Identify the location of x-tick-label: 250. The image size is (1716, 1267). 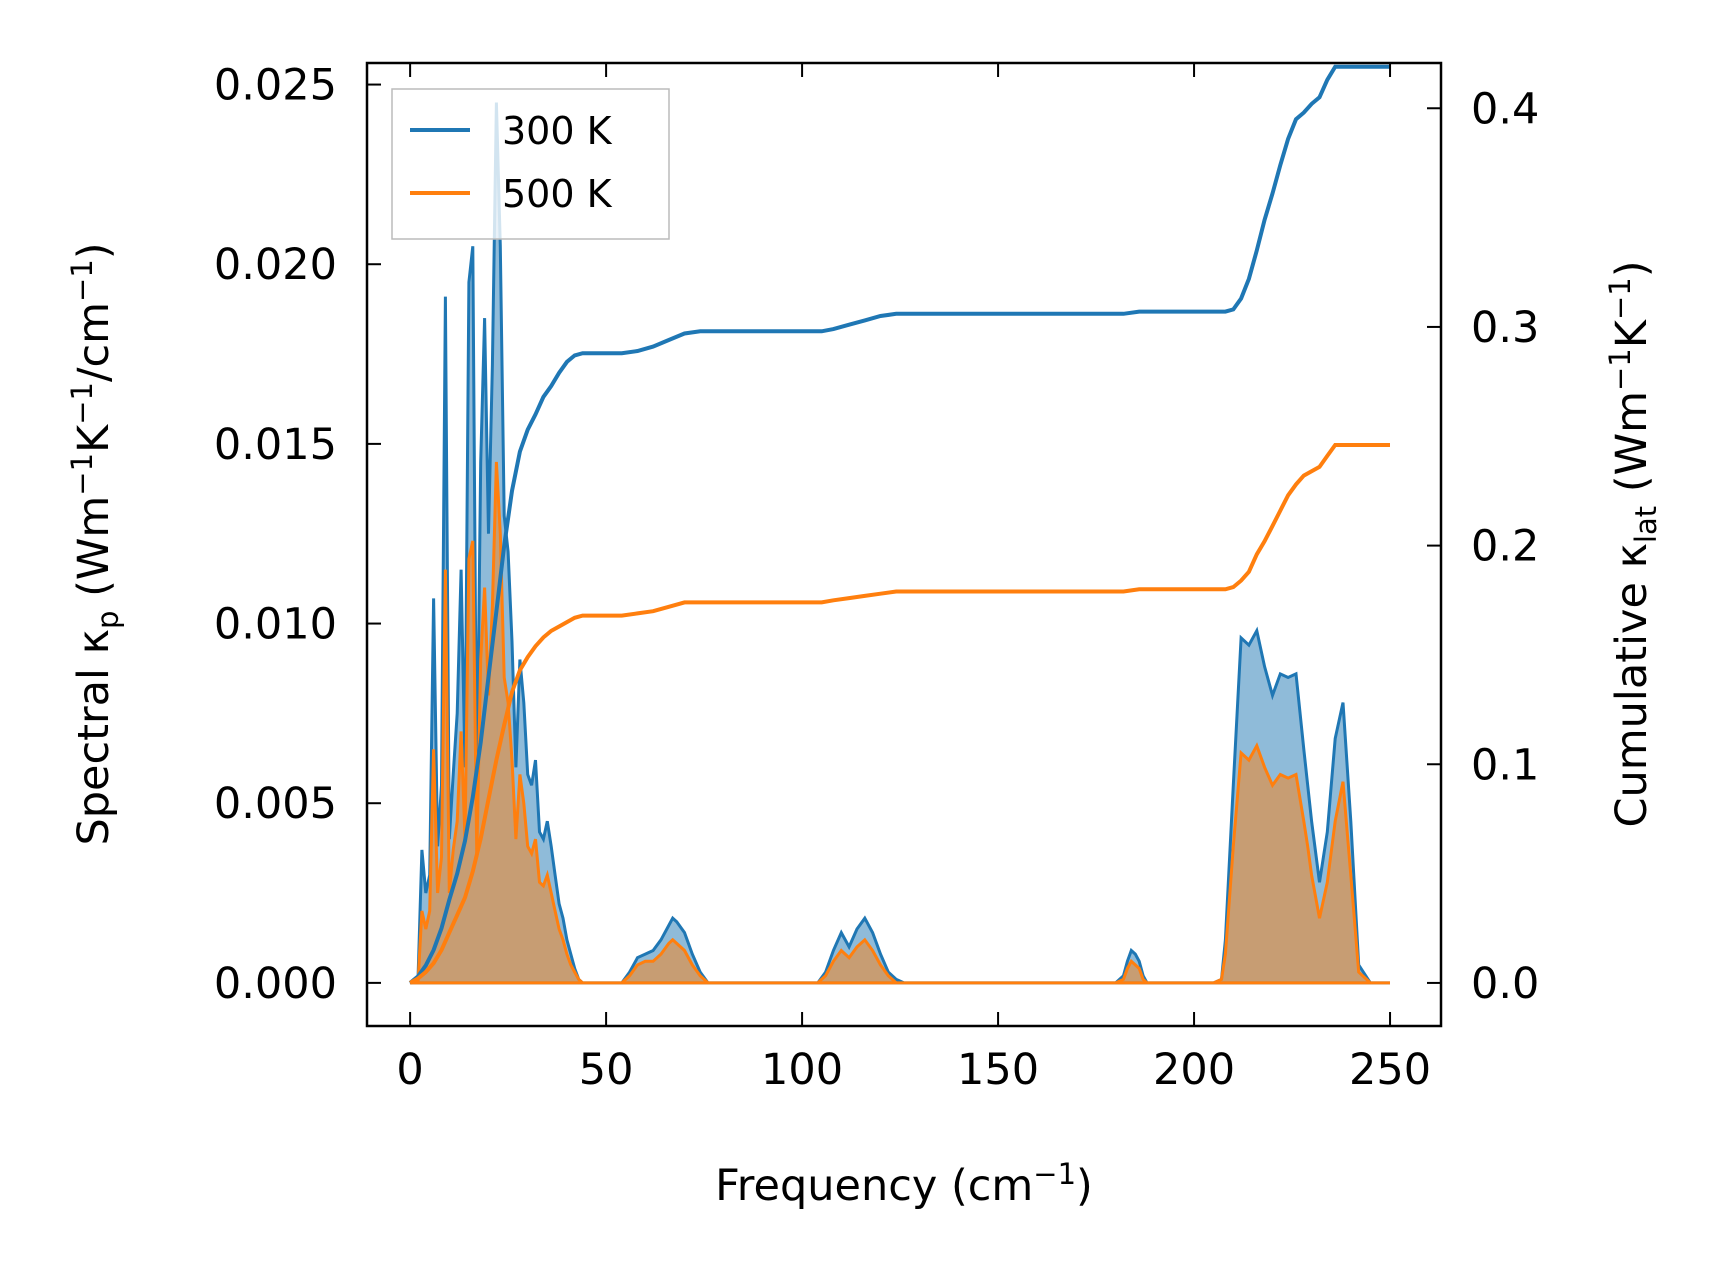
(1390, 1070).